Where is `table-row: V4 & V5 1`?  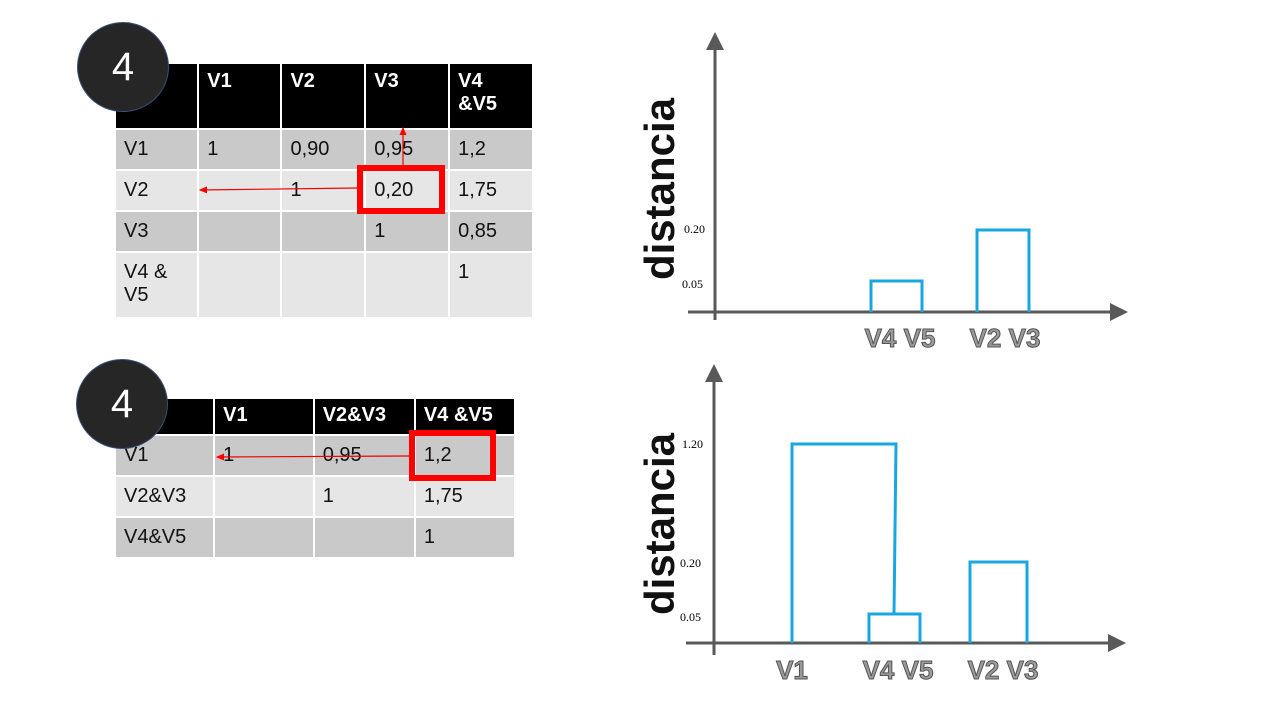 table-row: V4 & V5 1 is located at coordinates (324, 285).